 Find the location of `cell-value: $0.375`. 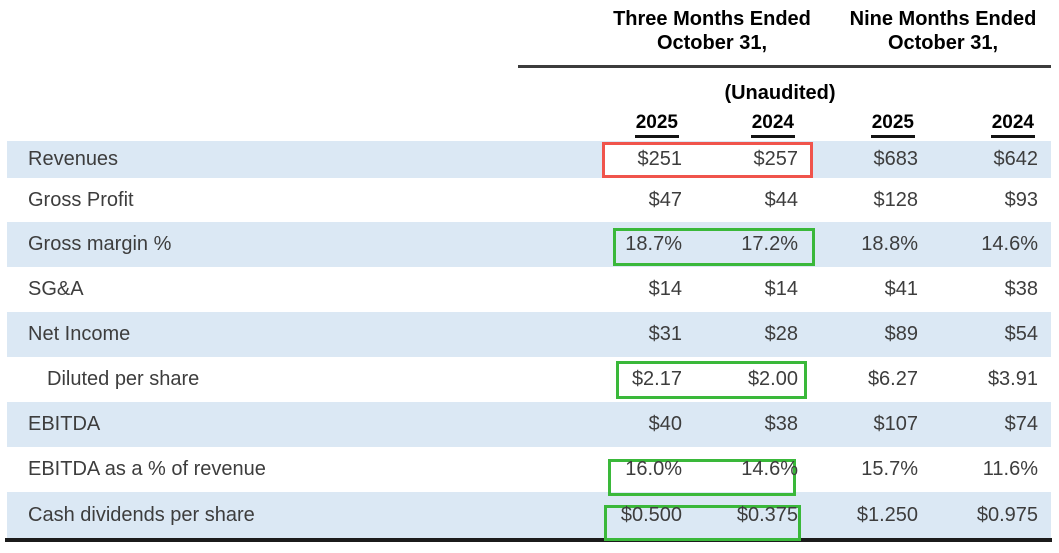

cell-value: $0.375 is located at coordinates (767, 514).